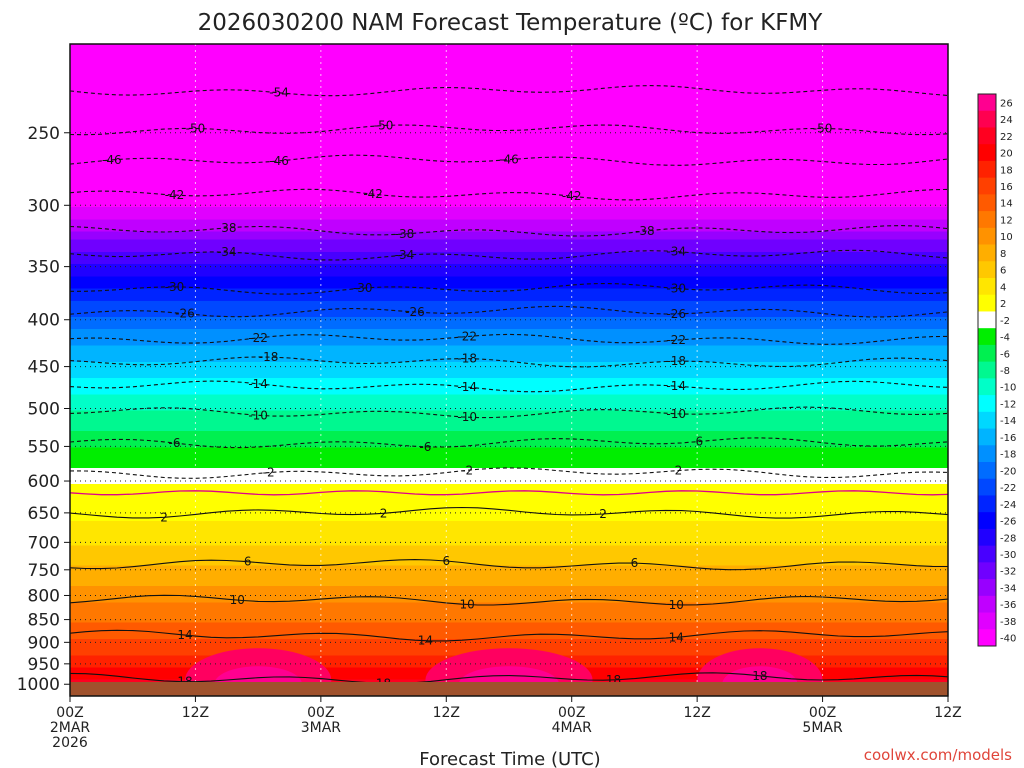  Describe the element at coordinates (1005, 371) in the screenshot. I see `colorbar-label: -8` at that location.